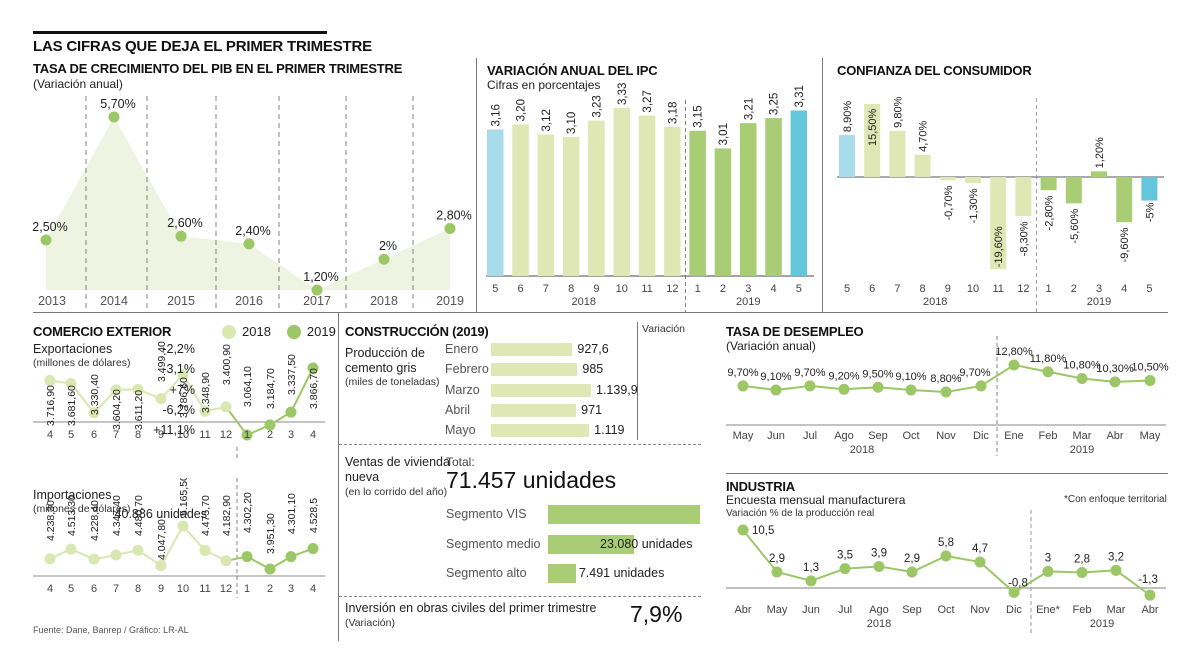 This screenshot has width=1200, height=664. I want to click on export-value-label: 3.184,70, so click(271, 388).